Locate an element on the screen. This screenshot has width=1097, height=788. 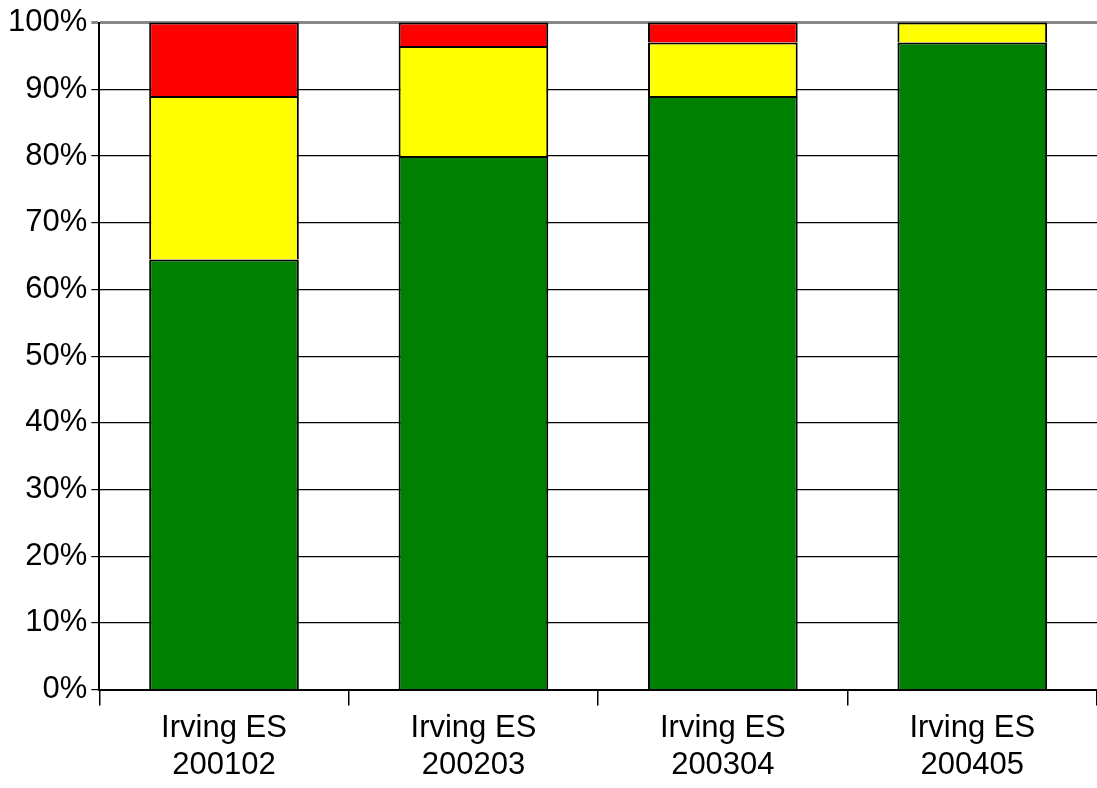
y-tick-label: 50% is located at coordinates (56, 354).